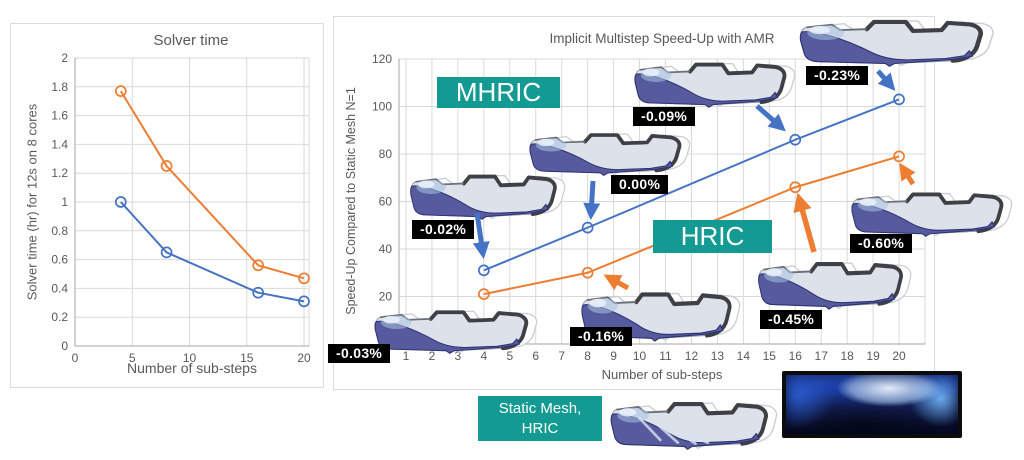  What do you see at coordinates (712, 236) in the screenshot?
I see `hric-series-label: HRIC` at bounding box center [712, 236].